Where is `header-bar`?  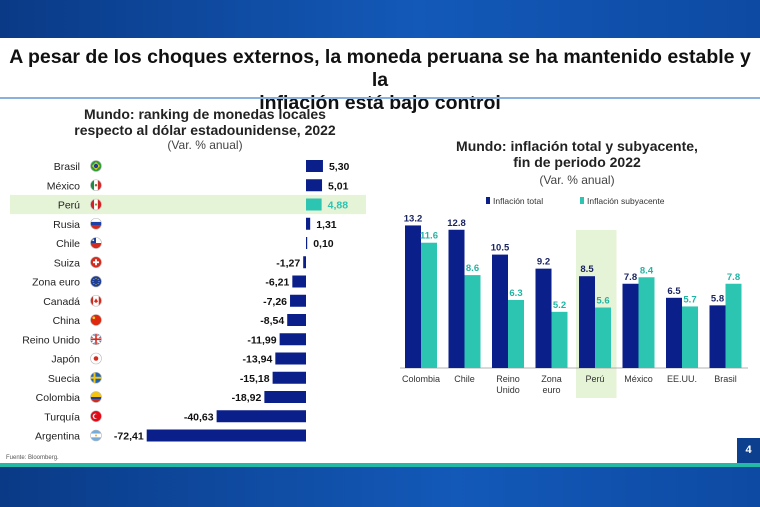 header-bar is located at coordinates (380, 19).